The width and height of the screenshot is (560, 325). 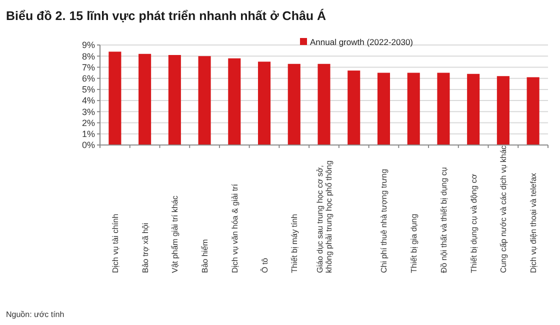 I want to click on x-tick-label: Giáo dục sau trung học cơ sở, không phải trung học phổ thông, so click(x=325, y=216).